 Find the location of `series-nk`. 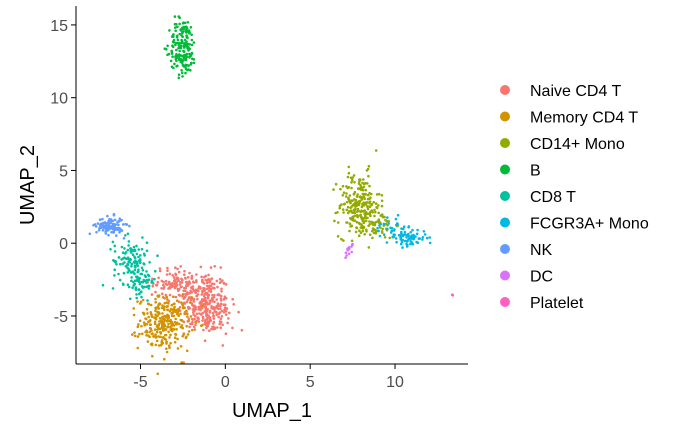

series-nk is located at coordinates (109, 226).